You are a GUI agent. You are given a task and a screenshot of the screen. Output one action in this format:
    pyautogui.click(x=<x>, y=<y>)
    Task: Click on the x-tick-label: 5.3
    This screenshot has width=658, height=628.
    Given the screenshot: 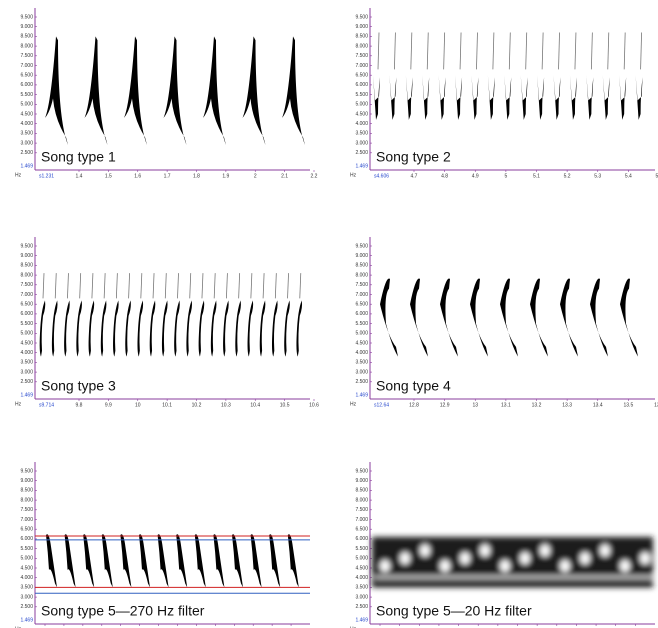 What is the action you would take?
    pyautogui.click(x=597, y=176)
    